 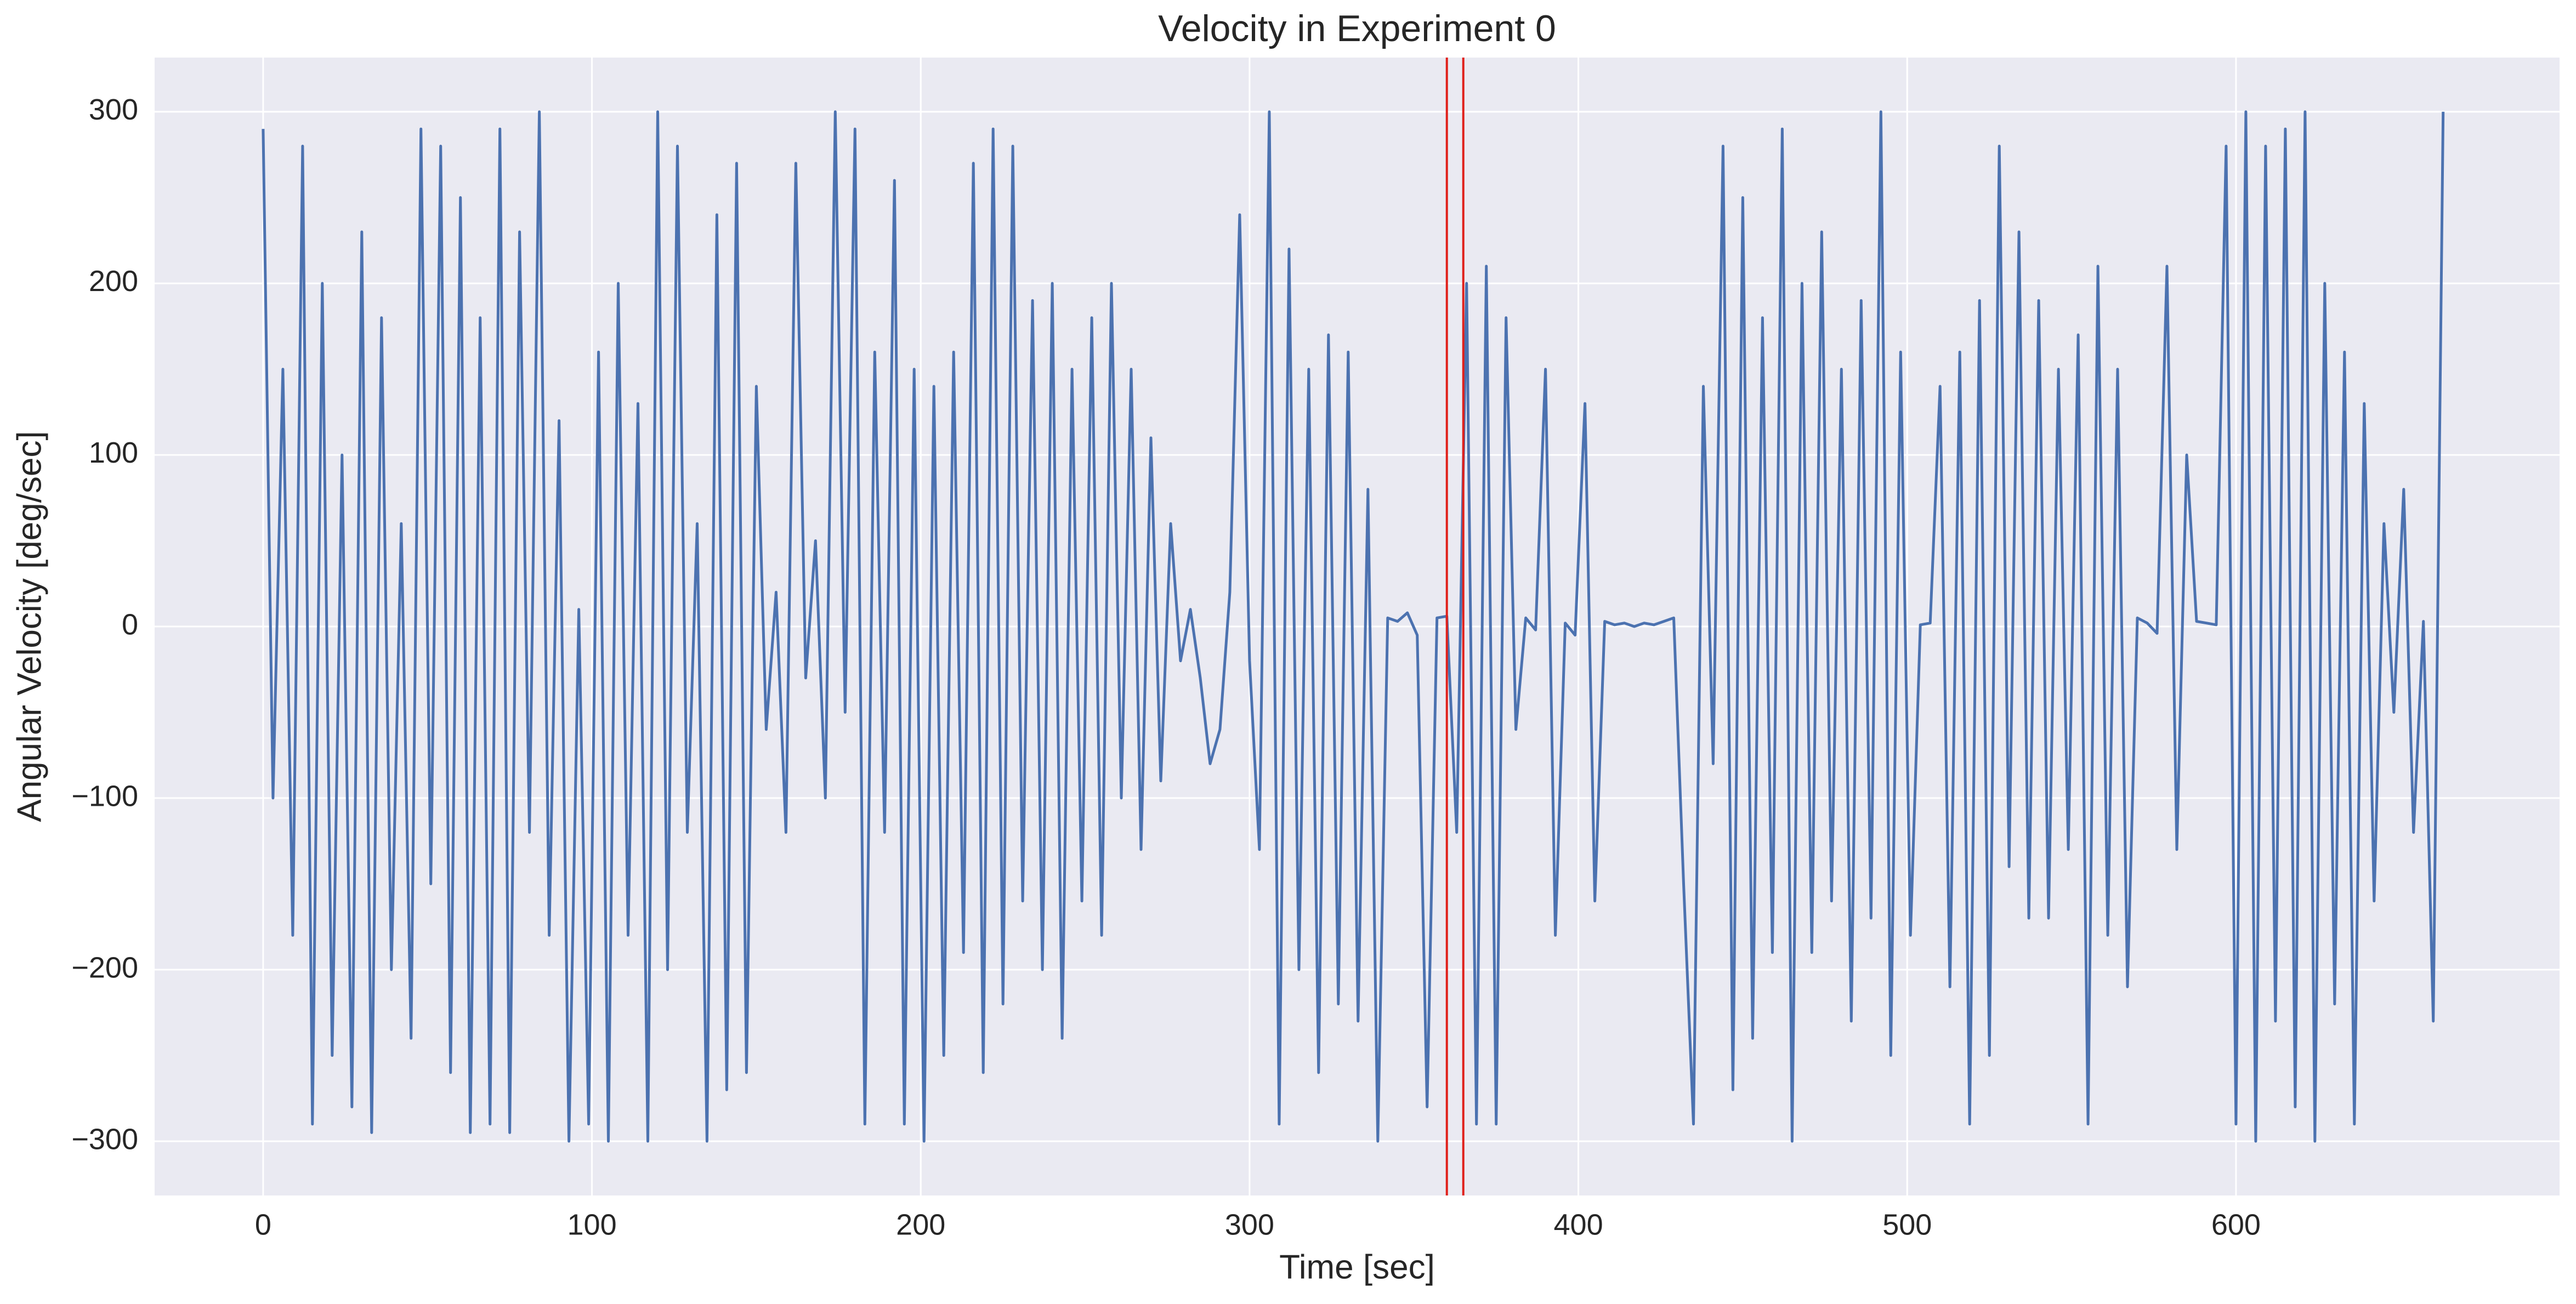 What do you see at coordinates (1578, 1224) in the screenshot?
I see `x-tick-label: 400` at bounding box center [1578, 1224].